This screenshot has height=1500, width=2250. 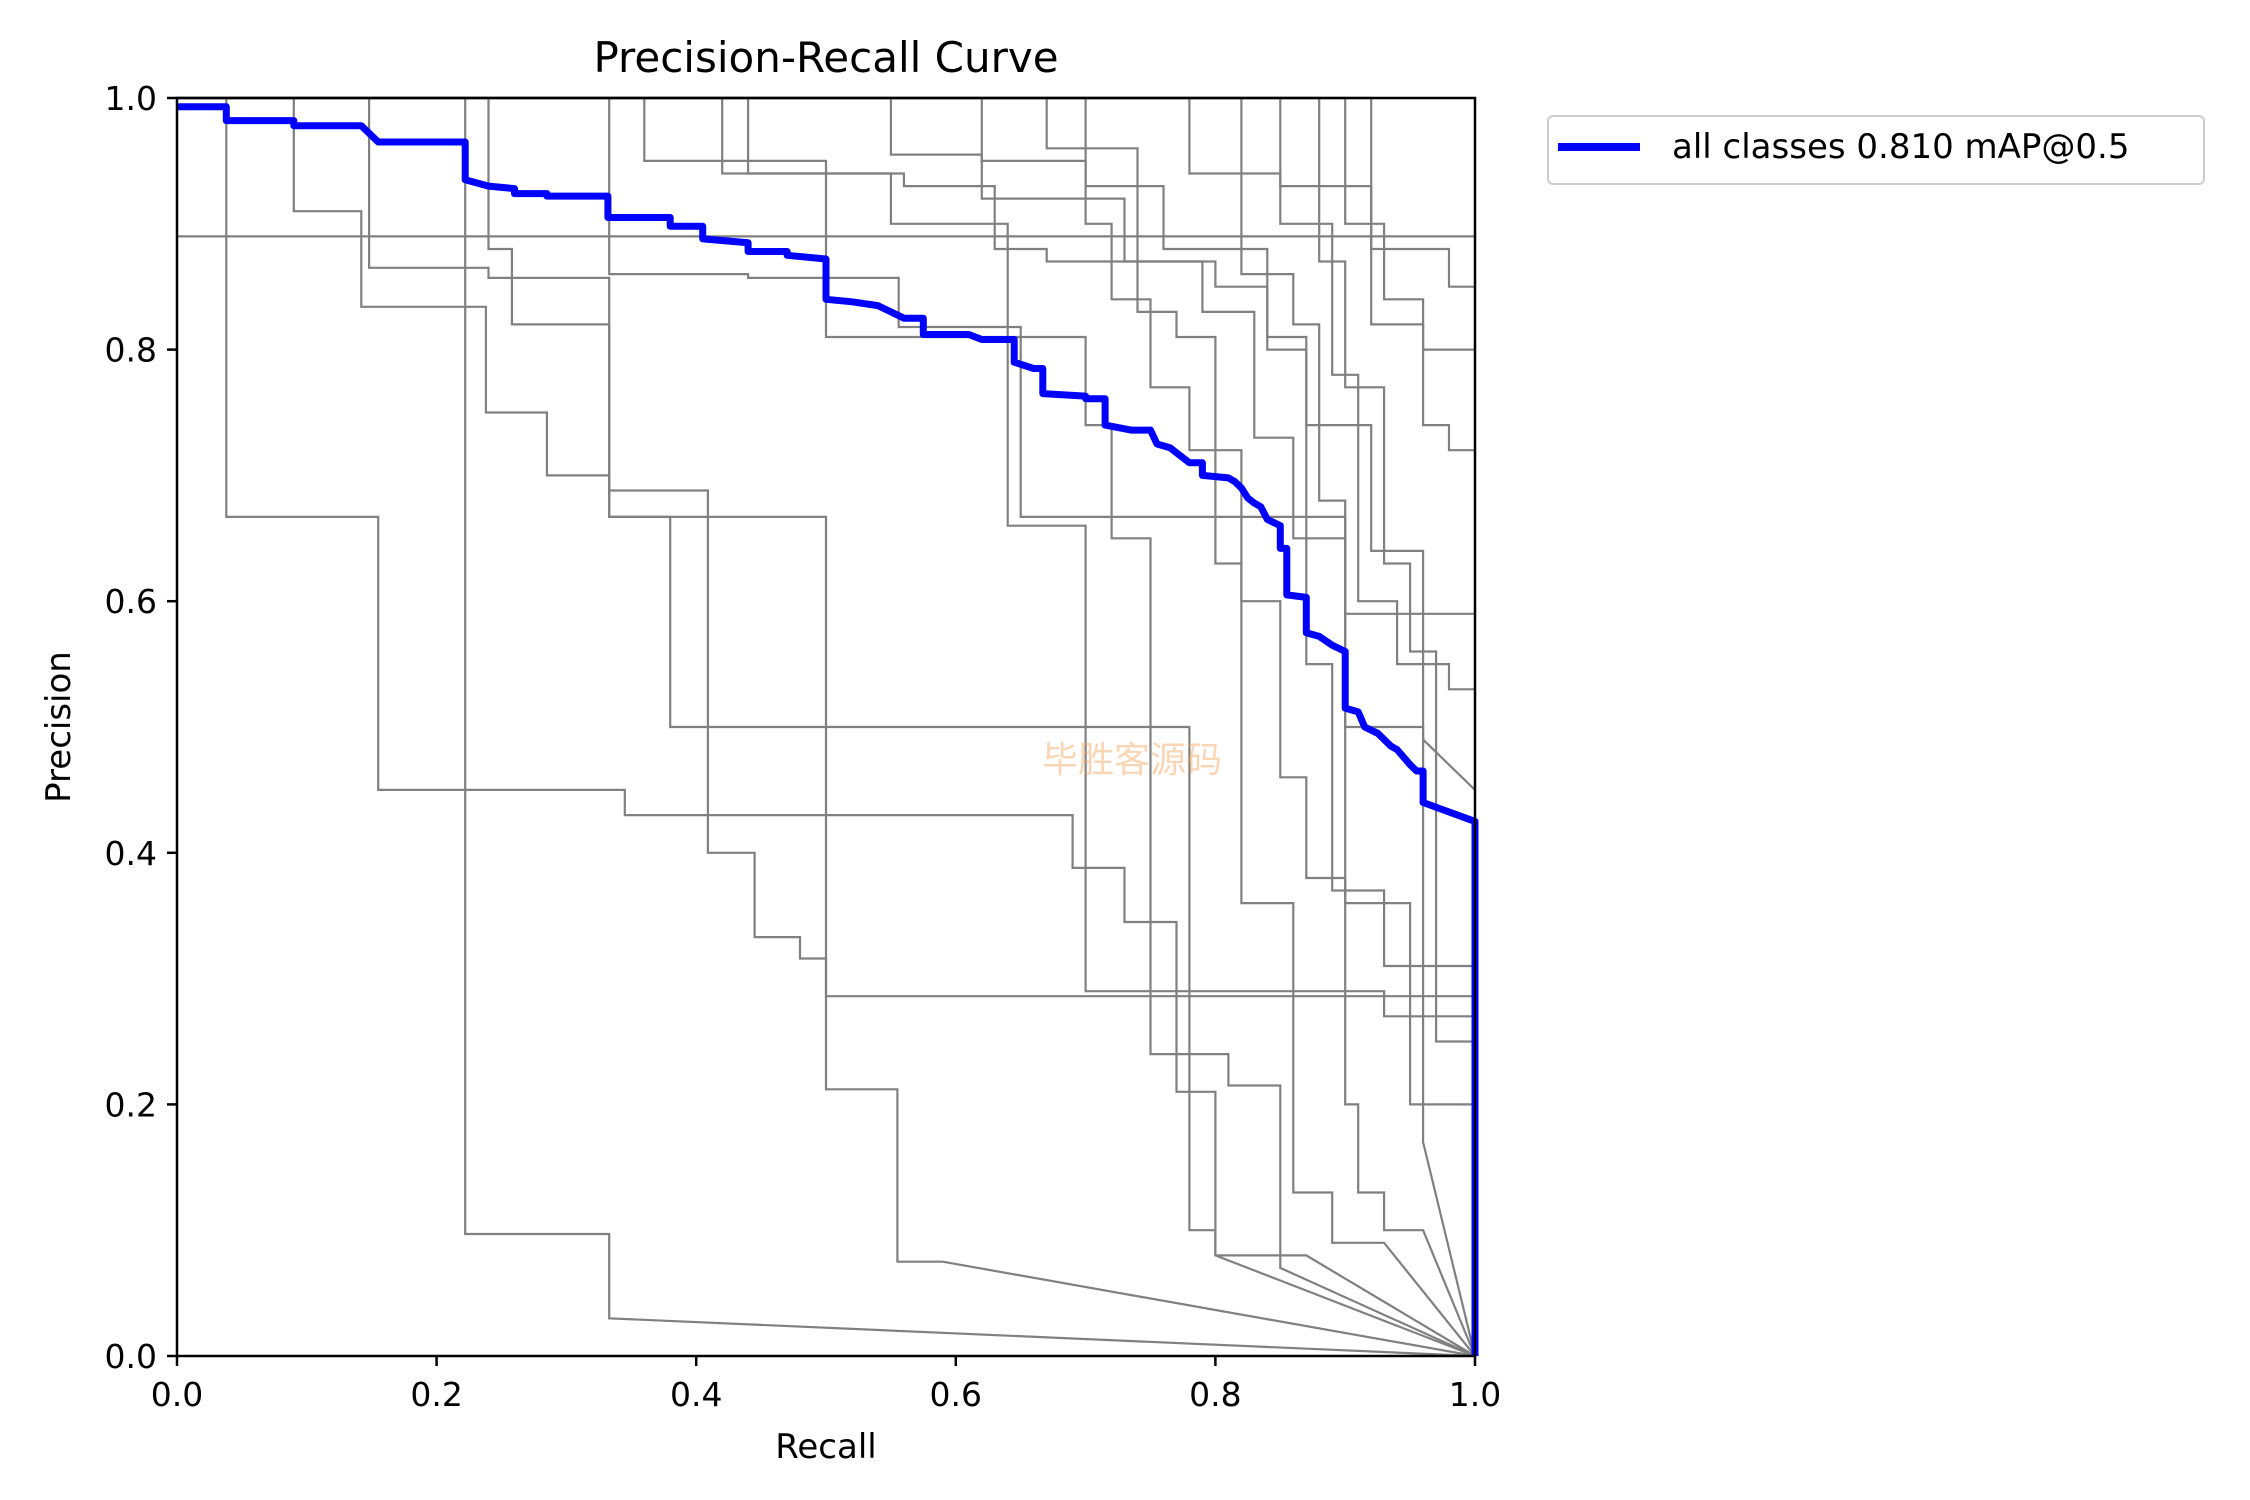 I want to click on x-tick-label: 0.8, so click(x=1215, y=1394).